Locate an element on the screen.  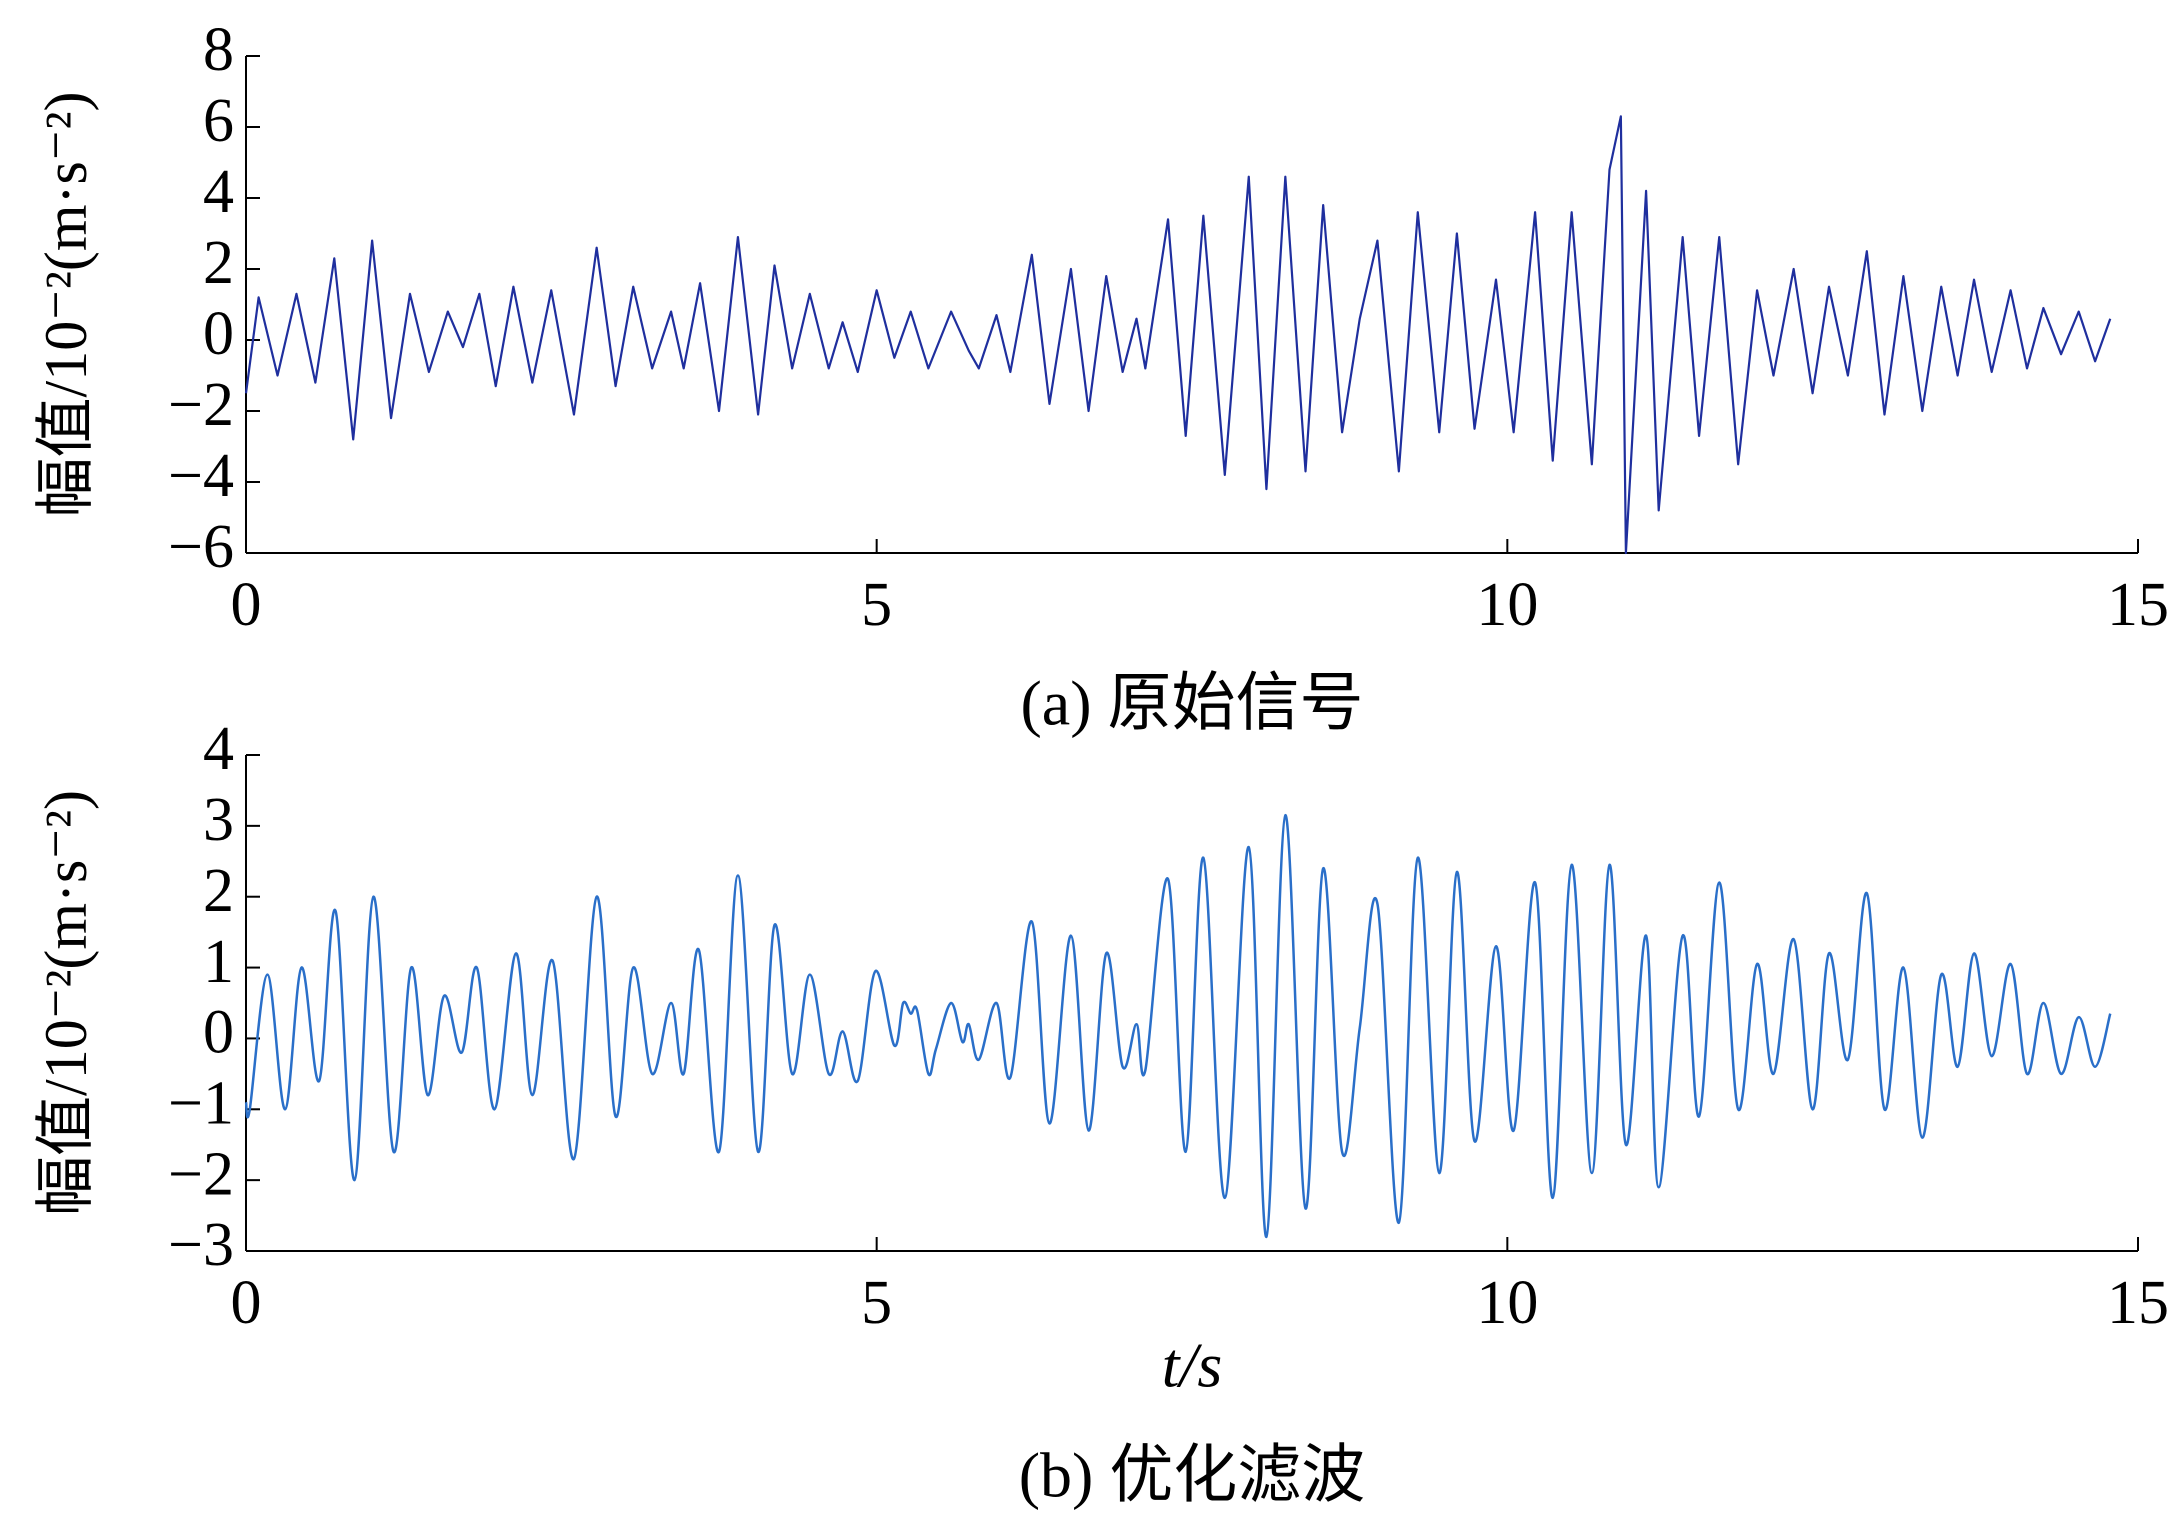
y-tick-label: 6 is located at coordinates (218, 121).